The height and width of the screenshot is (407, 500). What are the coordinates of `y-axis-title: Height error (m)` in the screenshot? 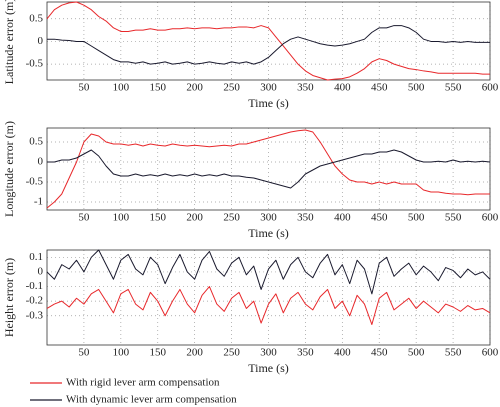 It's located at (9, 297).